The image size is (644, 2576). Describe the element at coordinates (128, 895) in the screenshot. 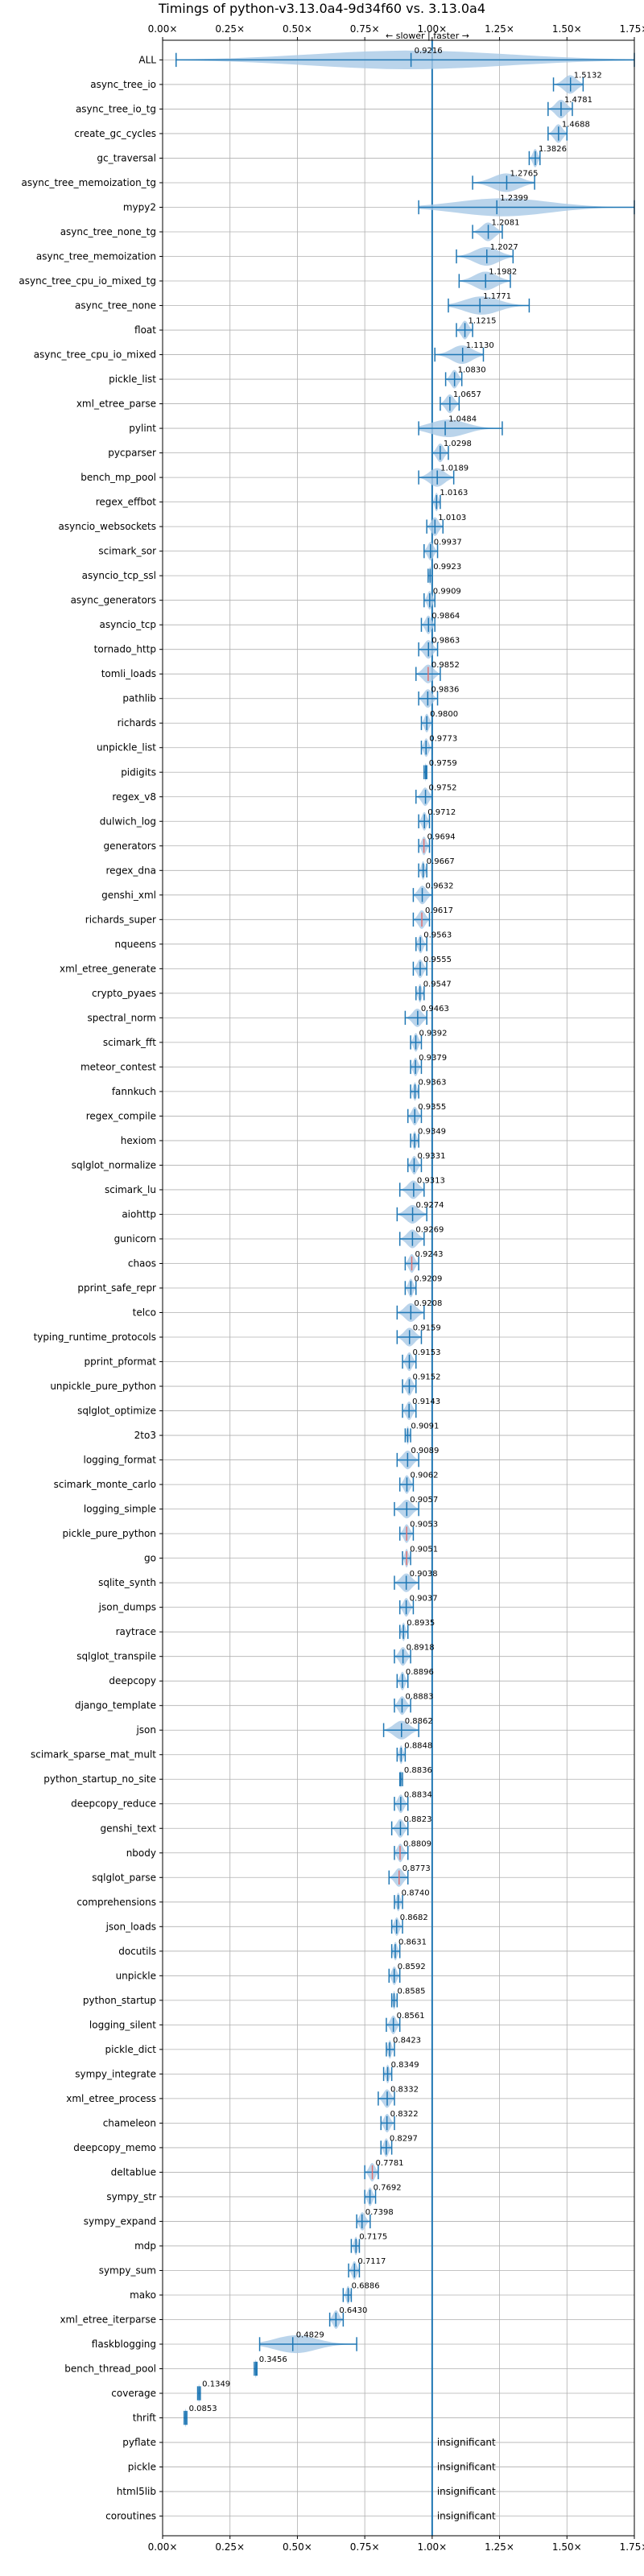

I see `category-label: genshi_xml` at that location.